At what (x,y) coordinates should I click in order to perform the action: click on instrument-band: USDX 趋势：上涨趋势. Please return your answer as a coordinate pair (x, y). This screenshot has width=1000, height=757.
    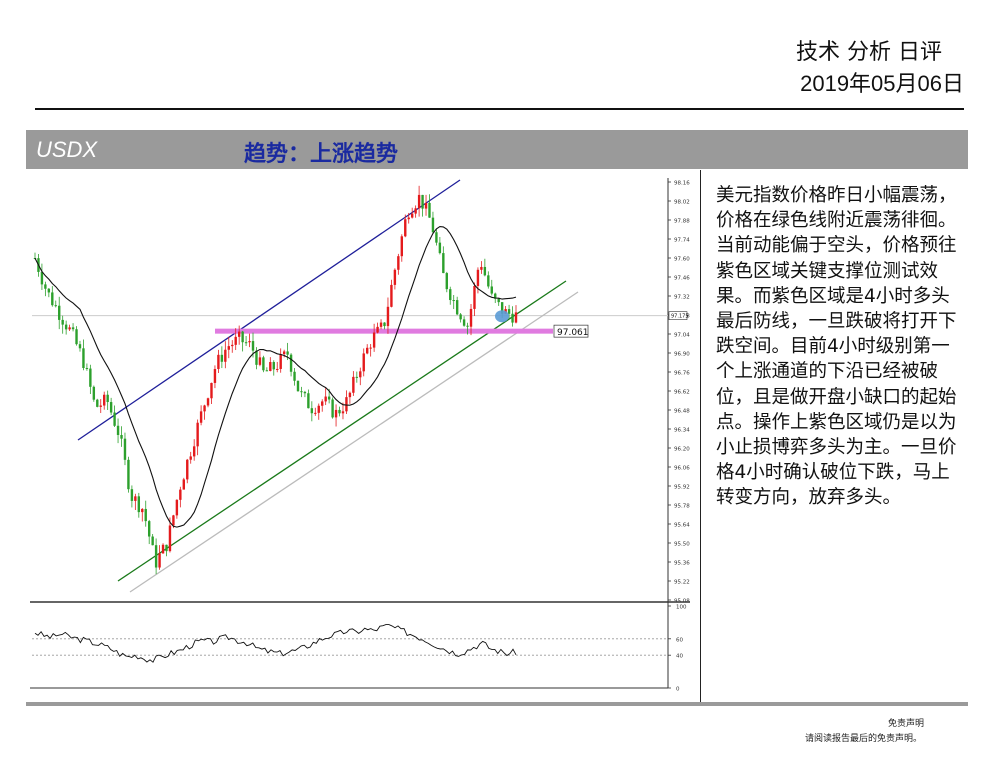
    Looking at the image, I should click on (497, 149).